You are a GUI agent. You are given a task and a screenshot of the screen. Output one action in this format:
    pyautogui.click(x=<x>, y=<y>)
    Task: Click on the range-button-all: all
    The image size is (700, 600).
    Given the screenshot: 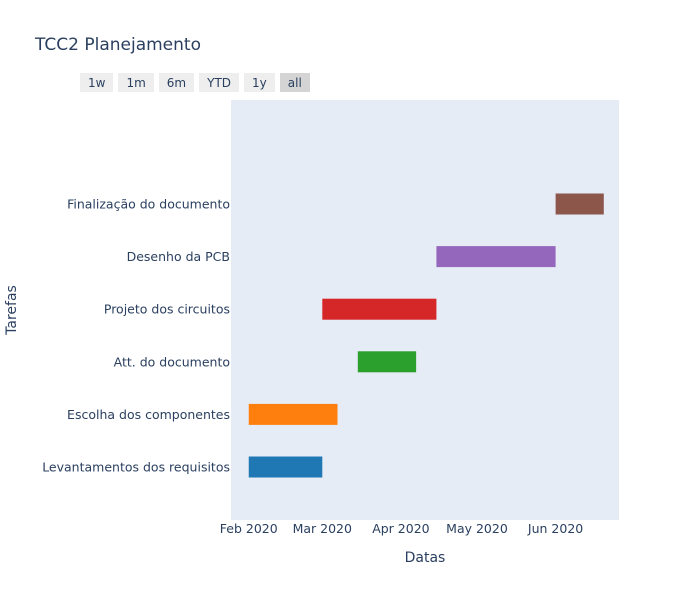 What is the action you would take?
    pyautogui.click(x=294, y=82)
    